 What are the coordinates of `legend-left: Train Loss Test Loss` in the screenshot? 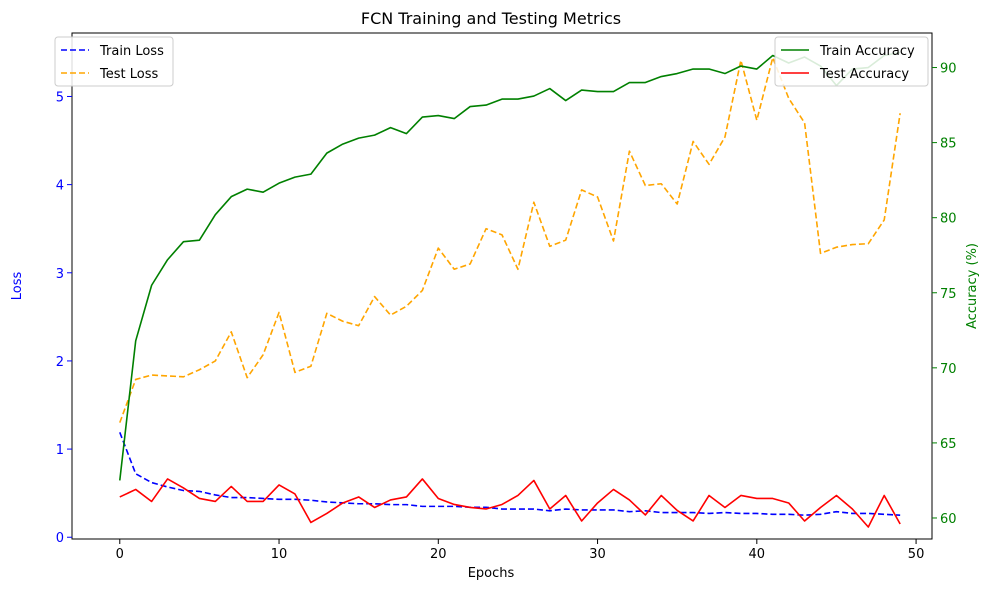 It's located at (114, 61).